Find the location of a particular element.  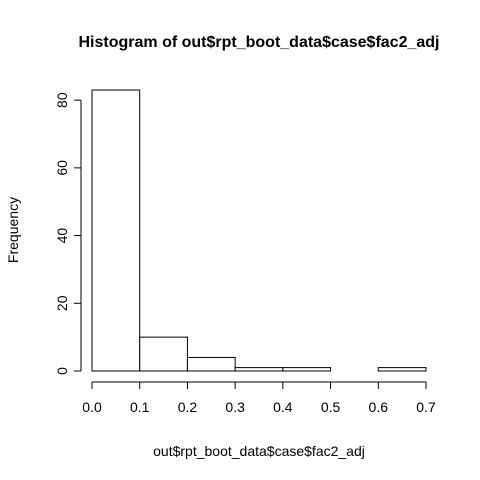

x-tick-label-5: 0.5 is located at coordinates (331, 407).